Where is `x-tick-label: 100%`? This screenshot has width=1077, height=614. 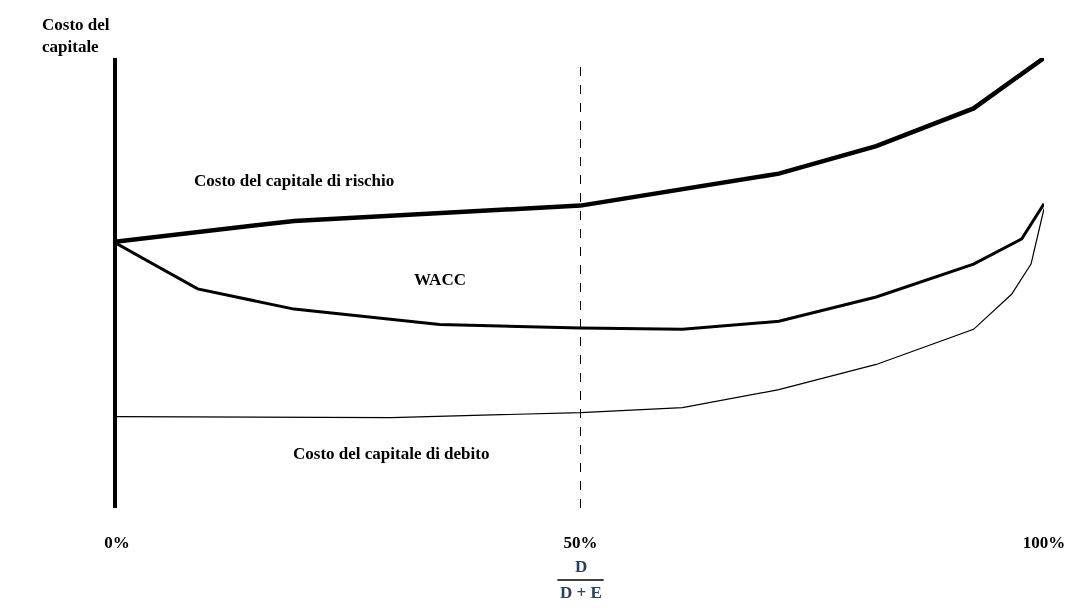
x-tick-label: 100% is located at coordinates (1044, 542).